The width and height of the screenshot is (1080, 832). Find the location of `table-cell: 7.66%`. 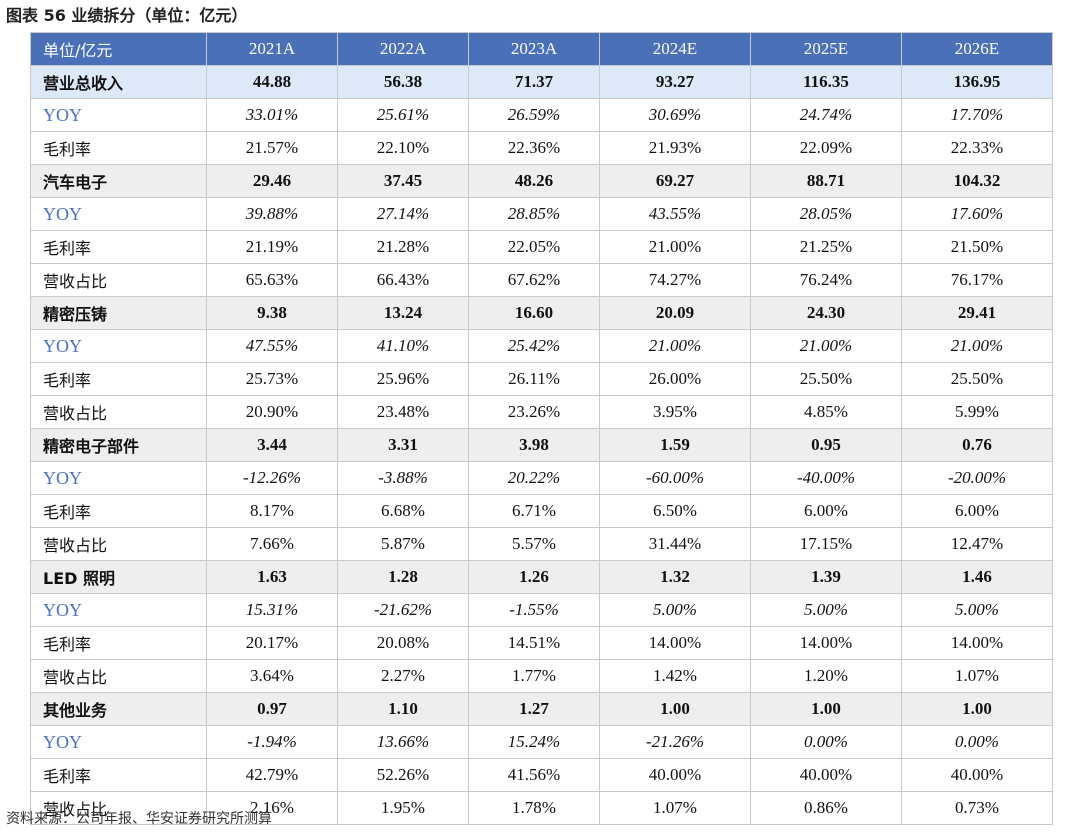

table-cell: 7.66% is located at coordinates (272, 544).